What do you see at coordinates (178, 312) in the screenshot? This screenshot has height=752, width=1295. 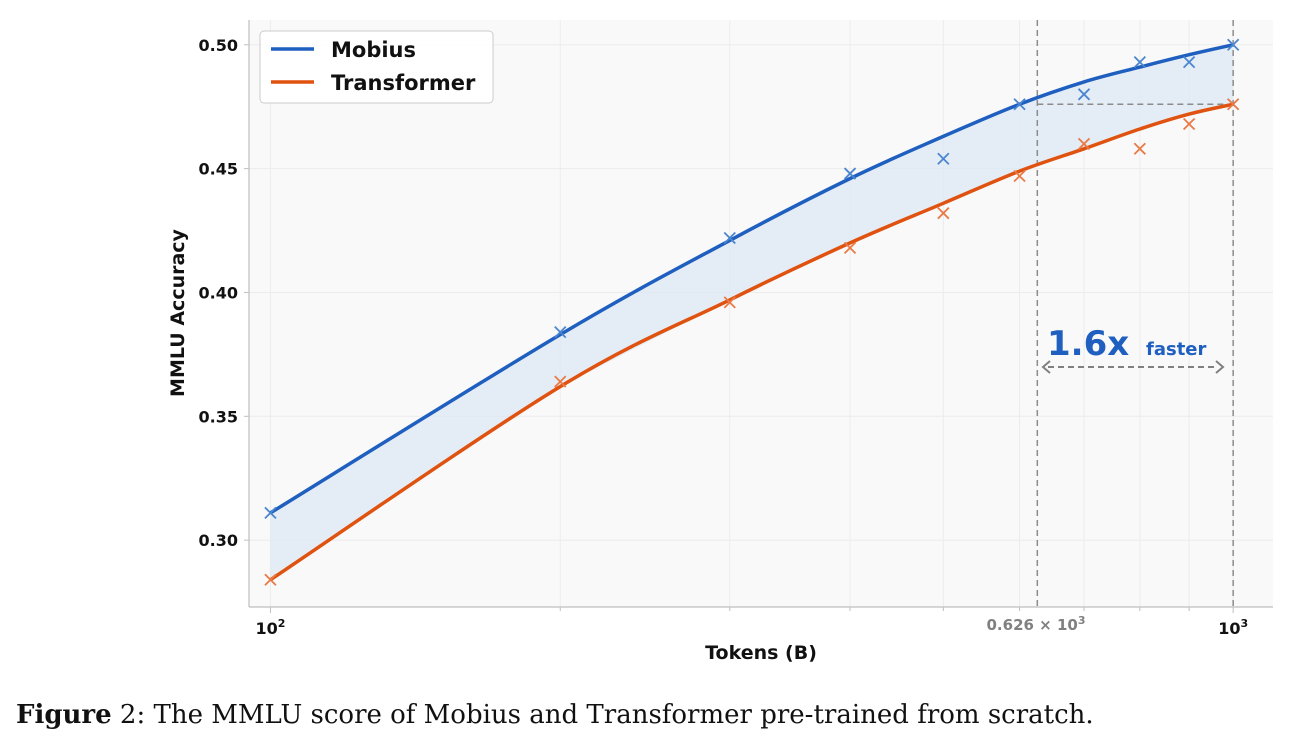 I see `y-axis-label: MMLU Accuracy` at bounding box center [178, 312].